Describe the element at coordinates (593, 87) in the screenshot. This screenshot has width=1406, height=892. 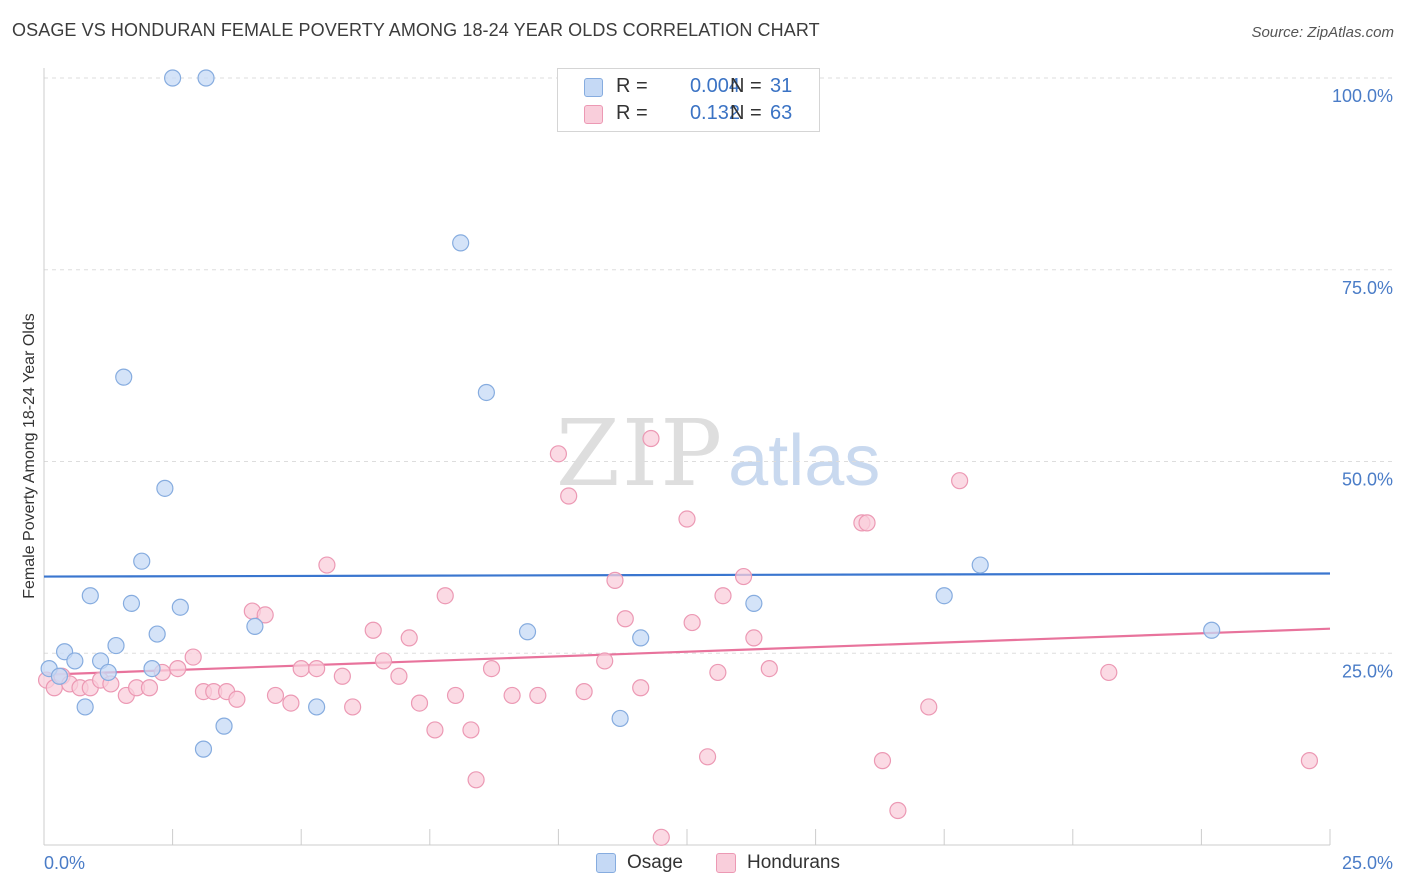
I see `osage-swatch` at that location.